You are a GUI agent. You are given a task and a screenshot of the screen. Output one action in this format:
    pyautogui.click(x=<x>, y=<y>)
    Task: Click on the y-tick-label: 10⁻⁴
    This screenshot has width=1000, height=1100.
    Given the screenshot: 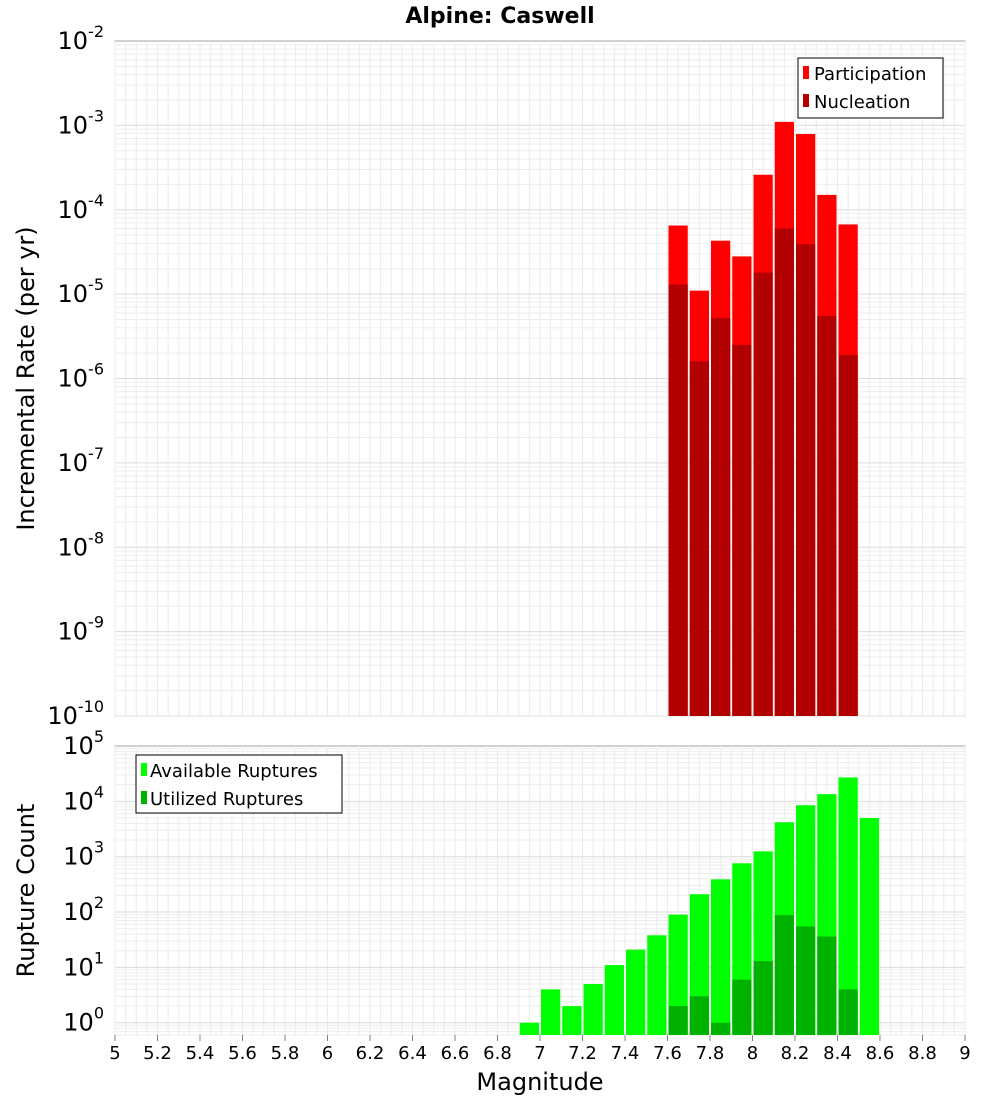 What is the action you would take?
    pyautogui.click(x=81, y=207)
    